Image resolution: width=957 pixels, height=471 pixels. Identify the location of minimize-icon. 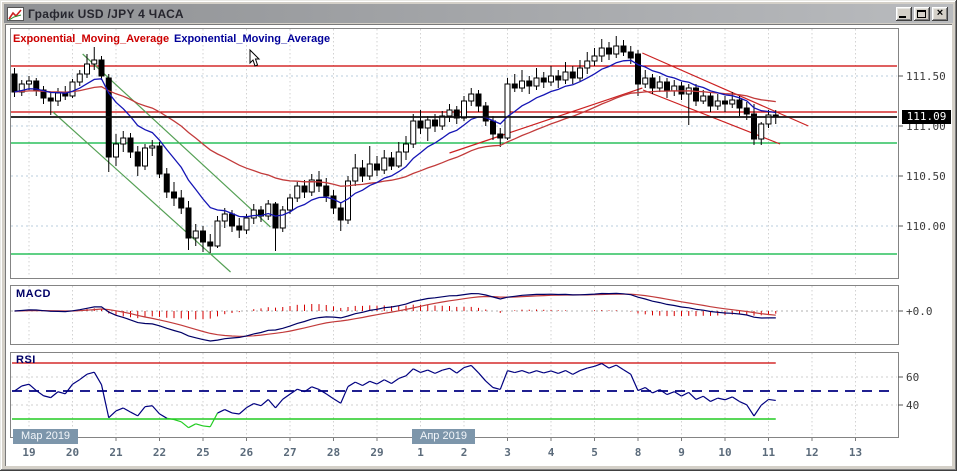
(902, 16).